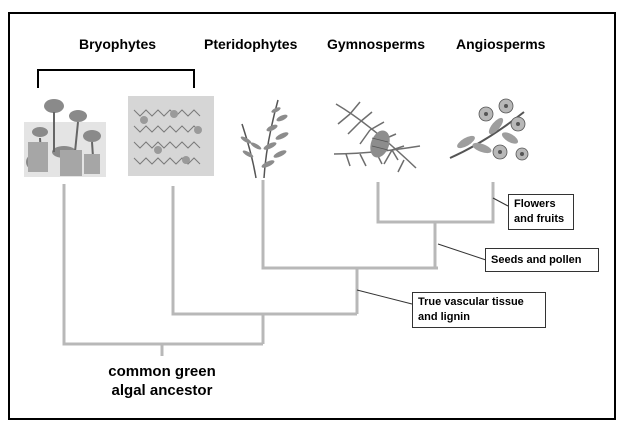 Image resolution: width=626 pixels, height=434 pixels. What do you see at coordinates (162, 390) in the screenshot?
I see `ancestor-line2: algal ancestor` at bounding box center [162, 390].